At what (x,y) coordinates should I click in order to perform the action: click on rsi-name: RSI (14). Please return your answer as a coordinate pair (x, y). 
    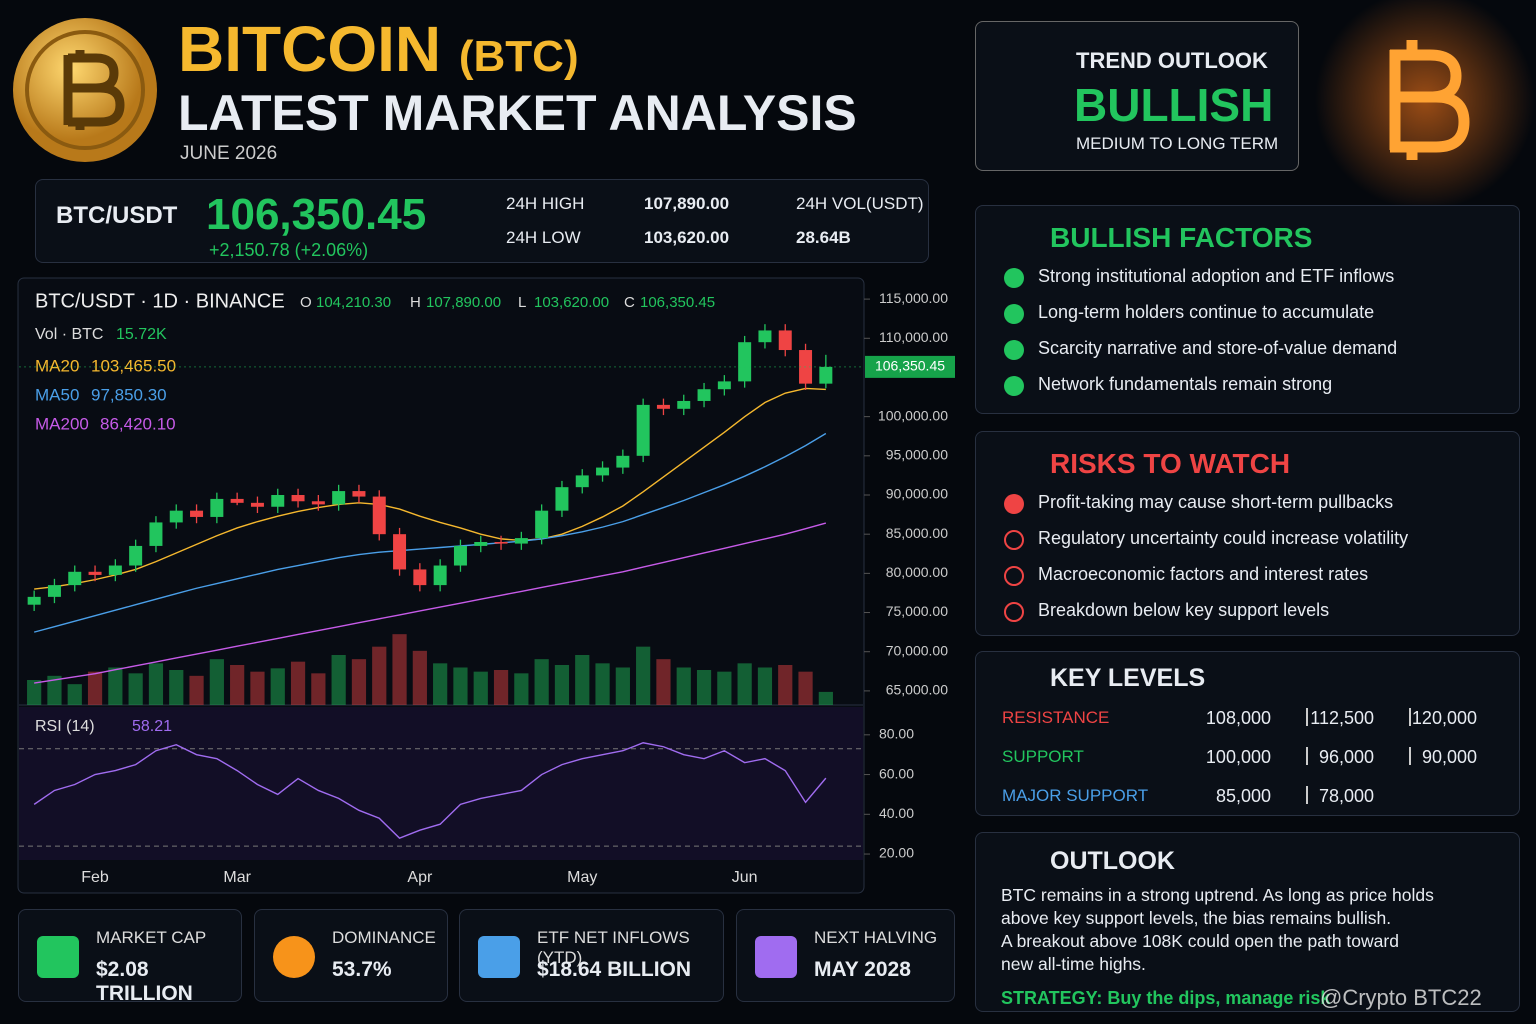
    Looking at the image, I should click on (65, 726).